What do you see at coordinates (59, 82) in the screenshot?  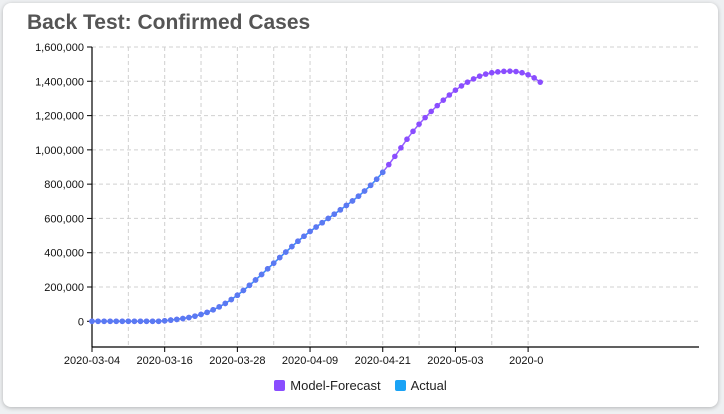 I see `y-tick-label: 1,400,000` at bounding box center [59, 82].